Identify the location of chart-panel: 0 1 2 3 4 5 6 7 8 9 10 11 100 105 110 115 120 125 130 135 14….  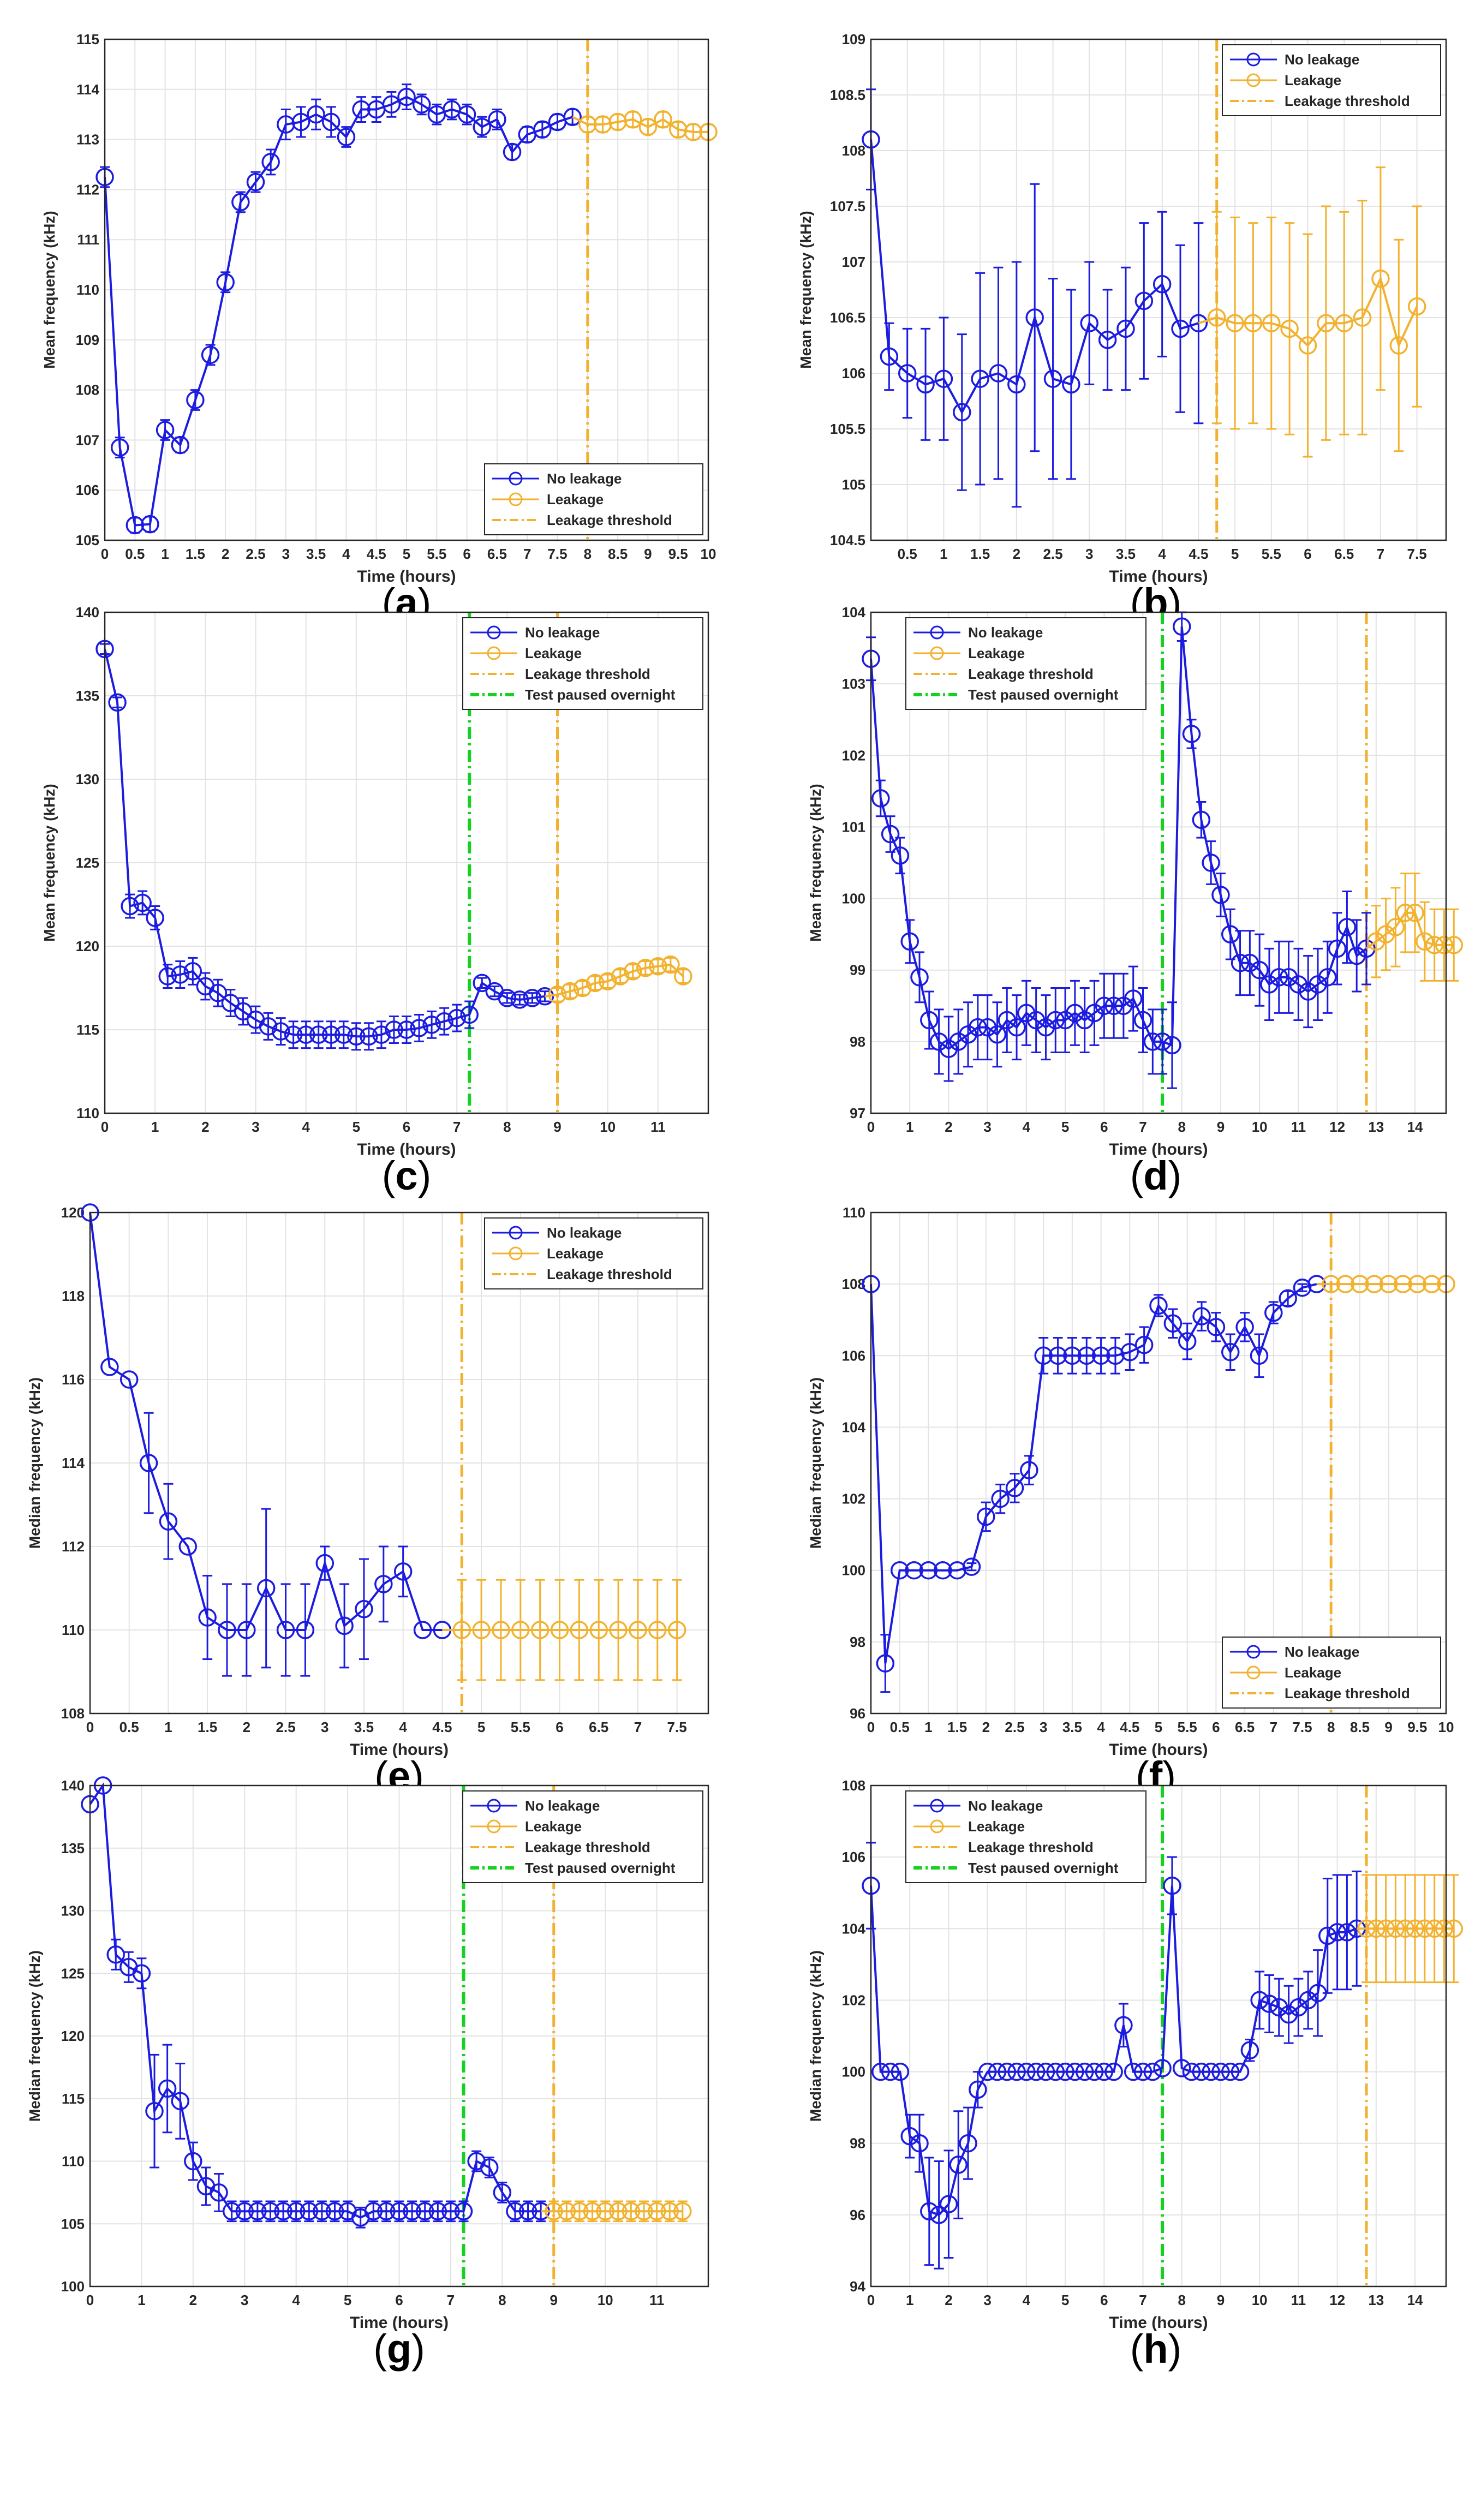
(367, 2074).